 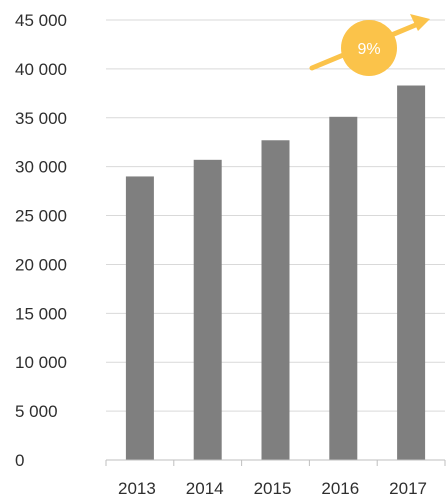 I want to click on x-tick-label-2016: 2016, so click(x=340, y=488).